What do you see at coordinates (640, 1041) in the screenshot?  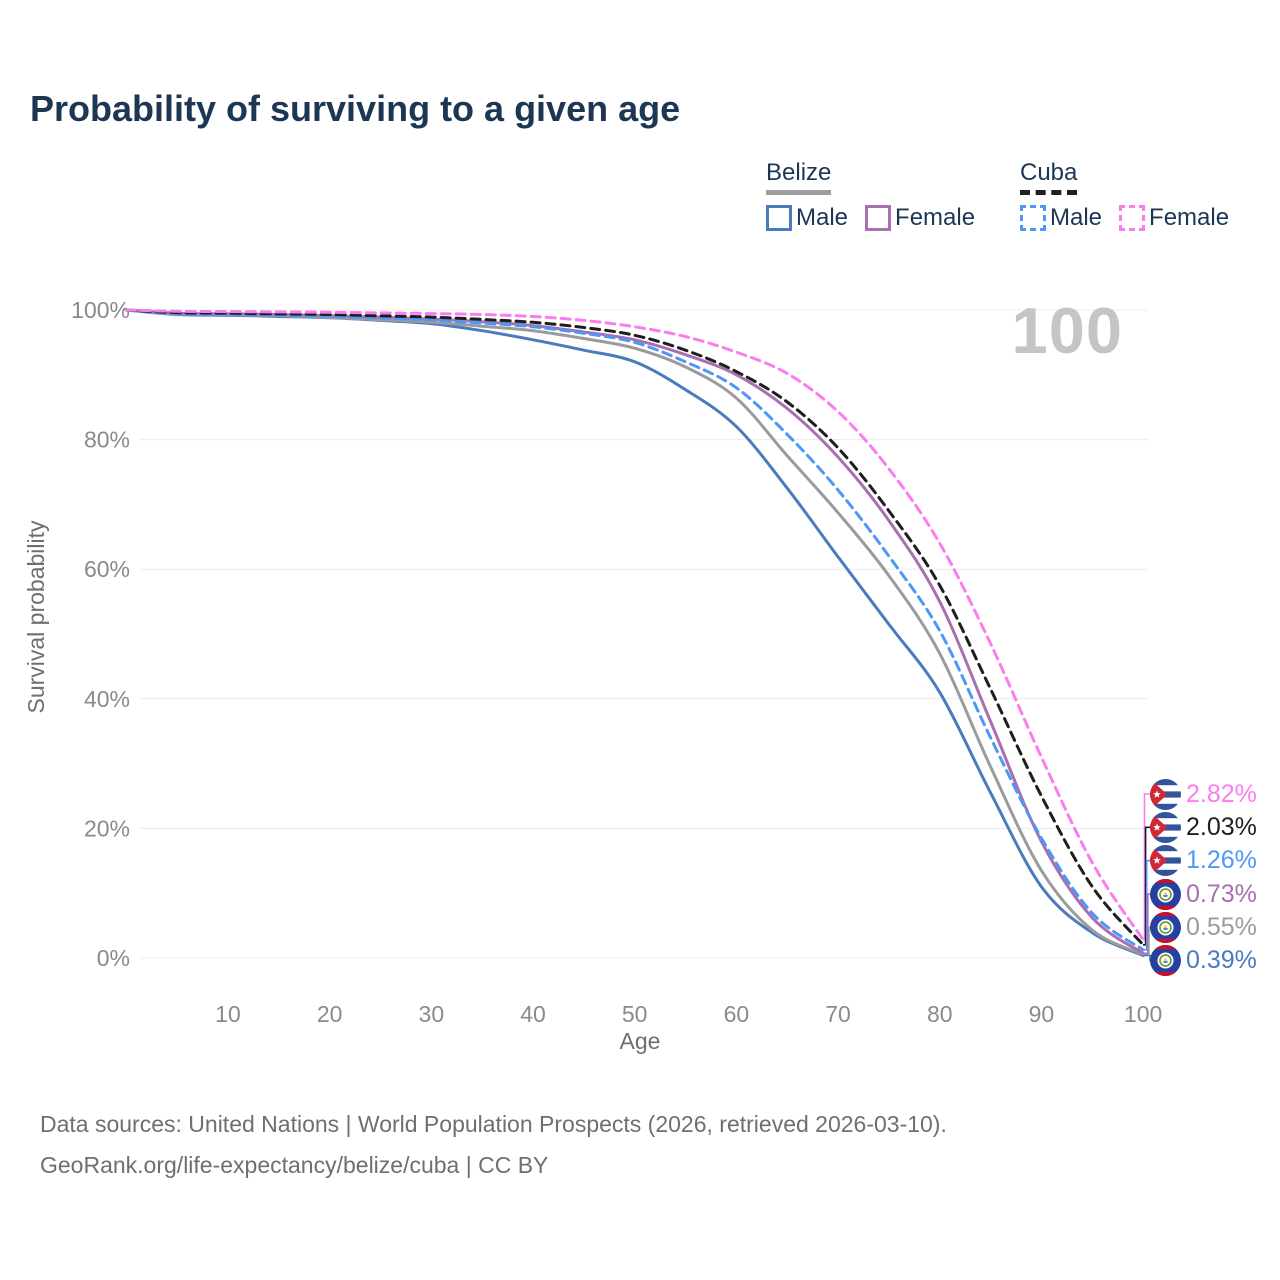 I see `x-axis-title: Age` at bounding box center [640, 1041].